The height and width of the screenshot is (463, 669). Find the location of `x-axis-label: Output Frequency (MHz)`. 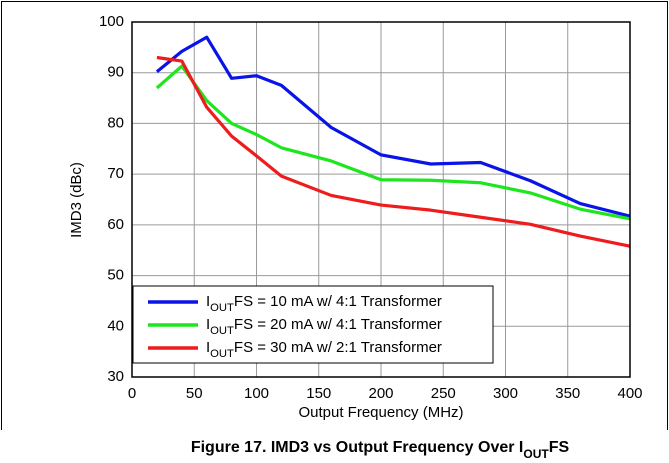

x-axis-label: Output Frequency (MHz) is located at coordinates (380, 412).